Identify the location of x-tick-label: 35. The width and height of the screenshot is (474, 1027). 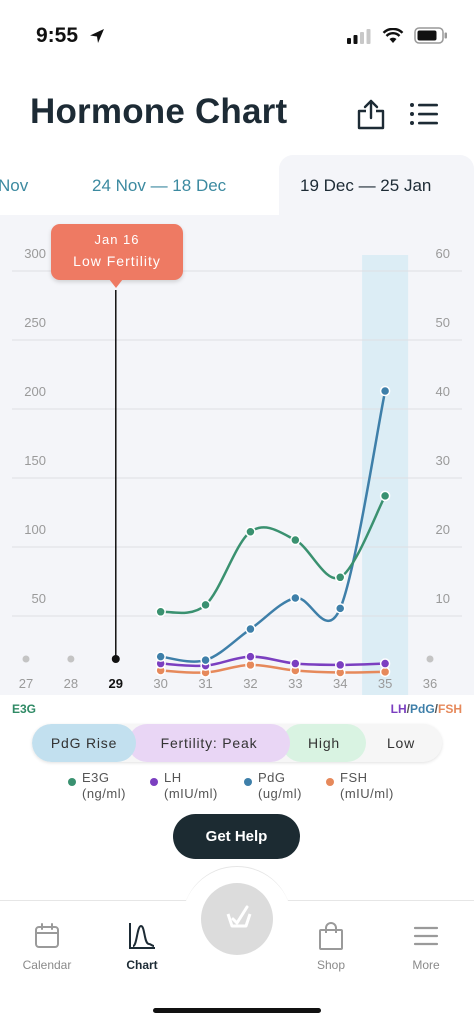
(385, 683).